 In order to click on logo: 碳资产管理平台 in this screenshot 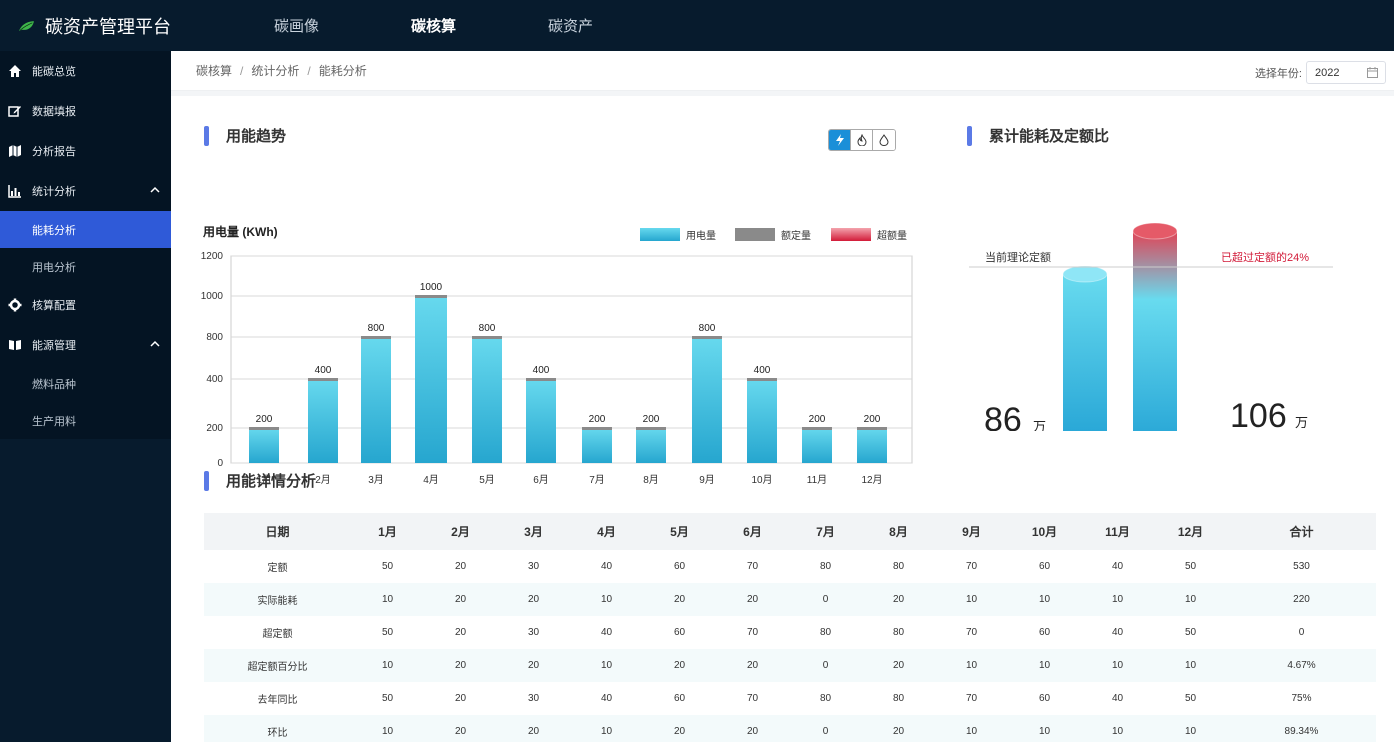, I will do `click(85, 26)`.